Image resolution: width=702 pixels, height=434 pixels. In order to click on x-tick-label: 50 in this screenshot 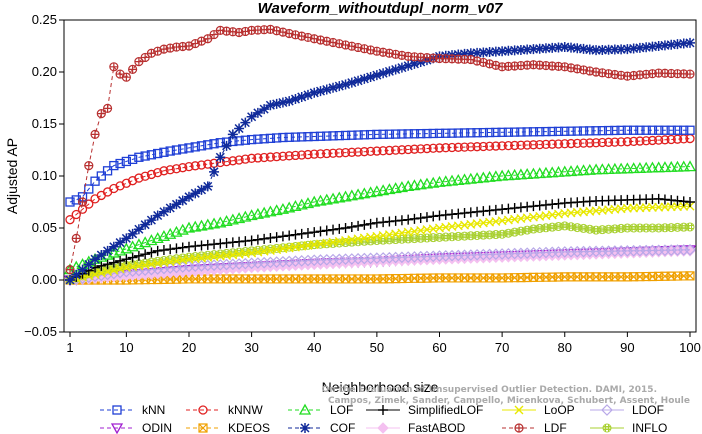, I will do `click(377, 347)`.